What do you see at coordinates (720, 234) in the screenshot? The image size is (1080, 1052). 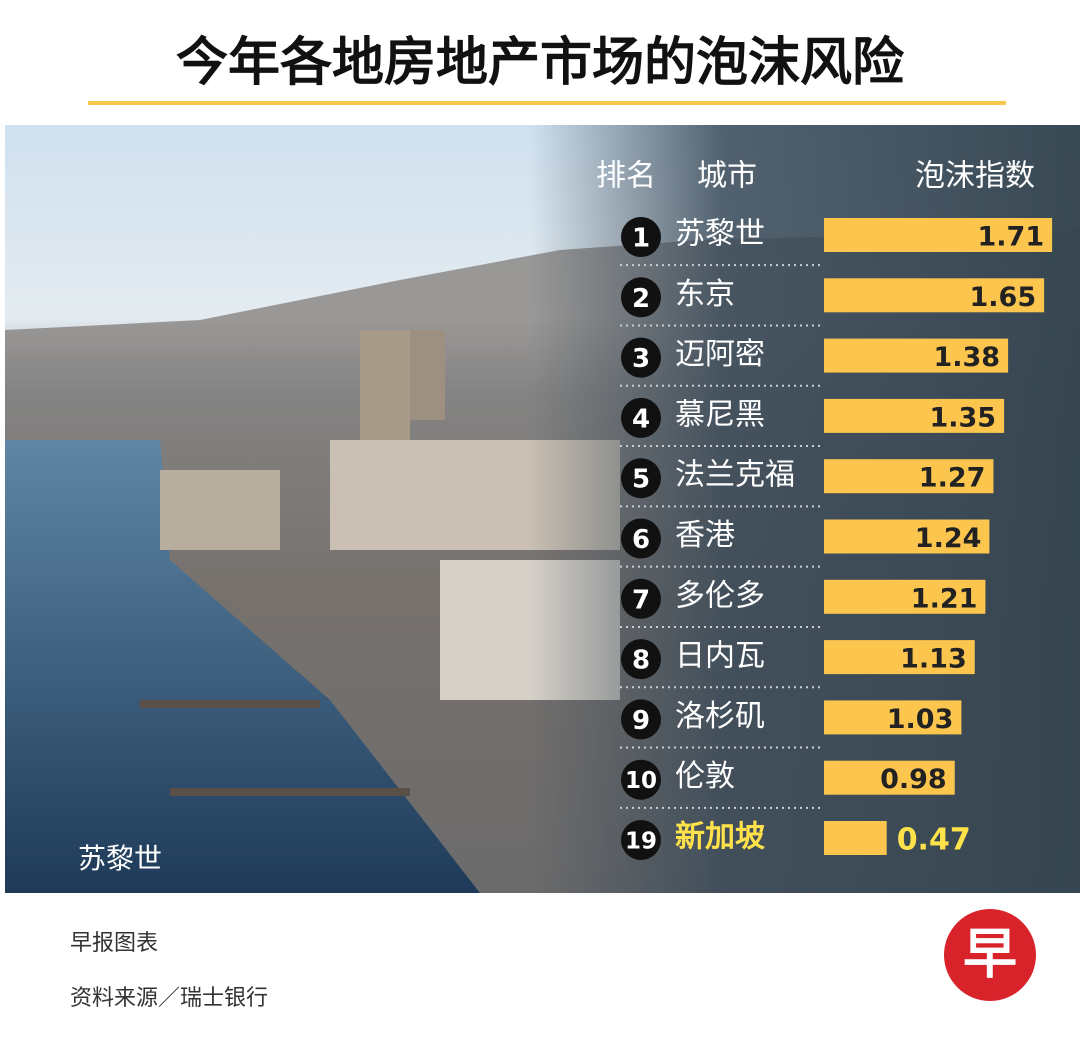 I see `city: 苏黎世` at bounding box center [720, 234].